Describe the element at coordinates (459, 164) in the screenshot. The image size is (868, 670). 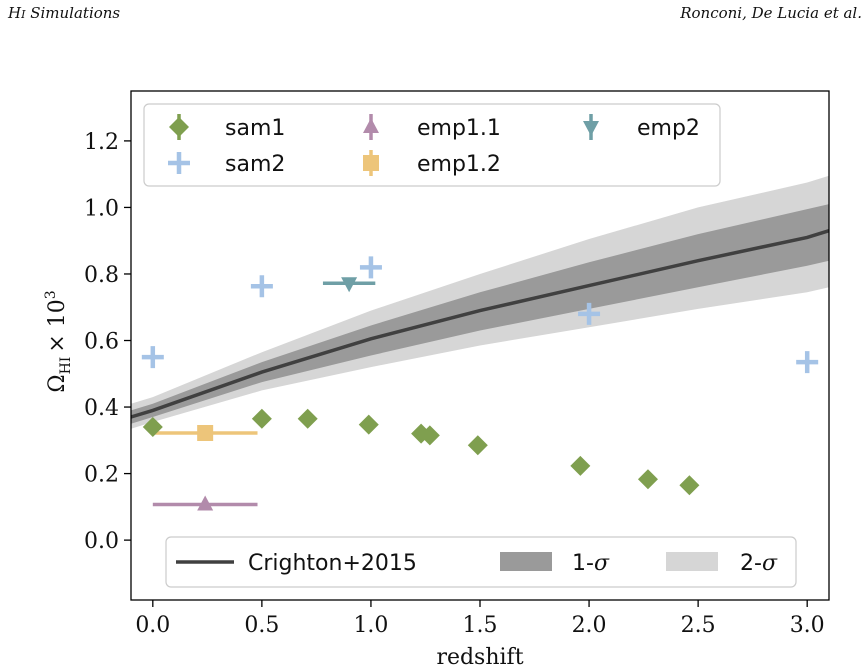
I see `legend-emp1-2-label: emp1.2` at that location.